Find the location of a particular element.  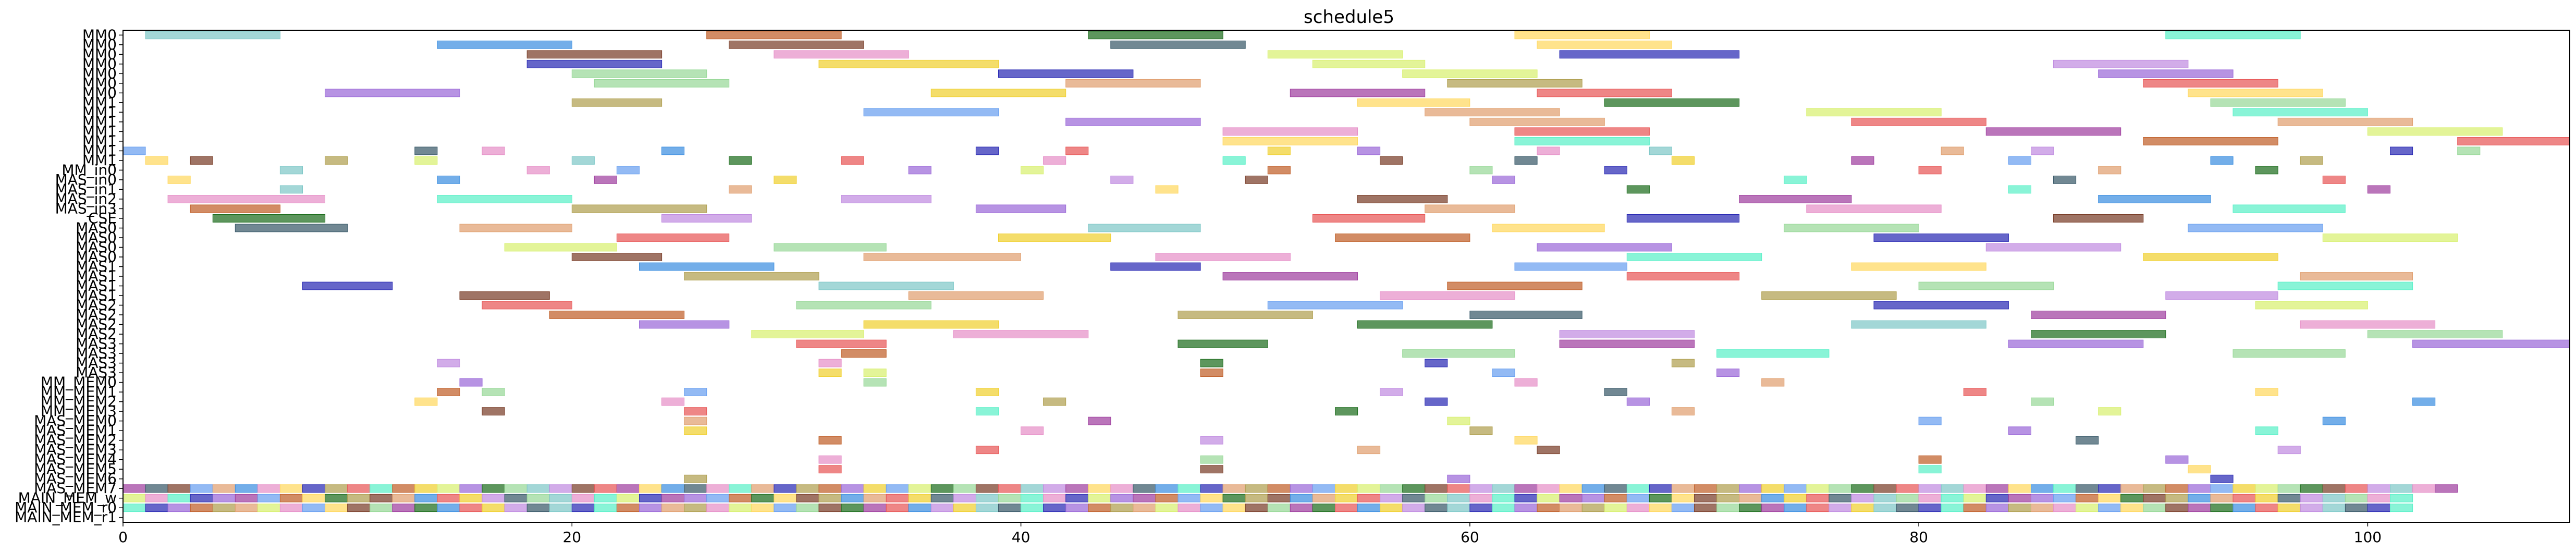

y-tick-label: MAS0 is located at coordinates (96, 256).